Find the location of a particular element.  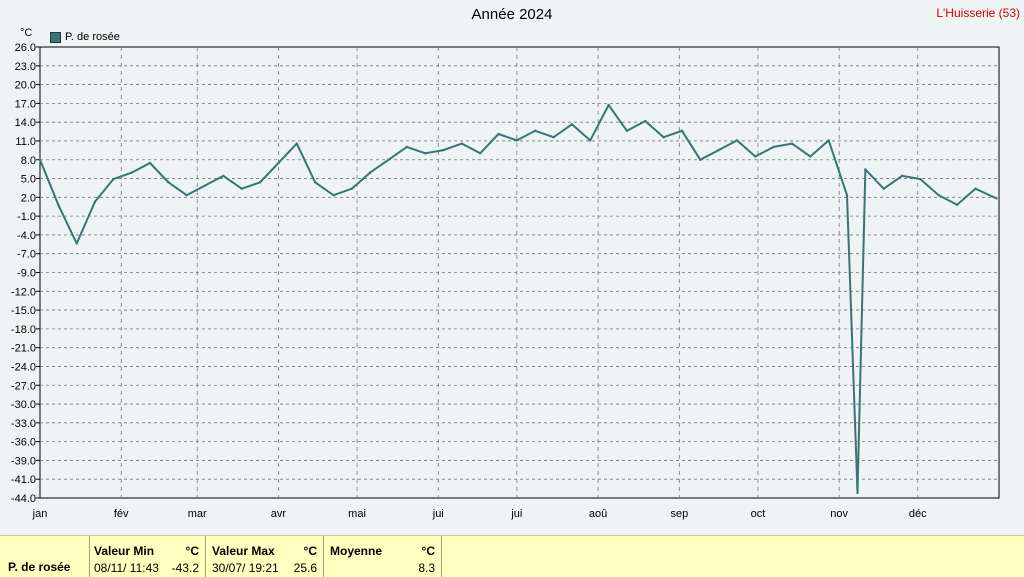

stats-series-cell: P. de rosée is located at coordinates (45, 556).